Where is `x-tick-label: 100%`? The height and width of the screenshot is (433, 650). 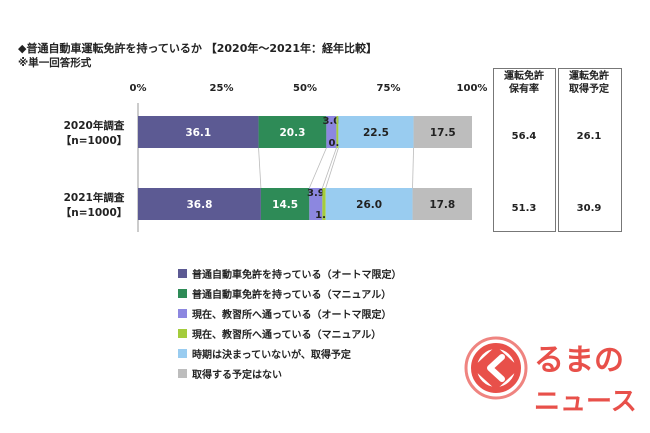
x-tick-label: 100% is located at coordinates (472, 88).